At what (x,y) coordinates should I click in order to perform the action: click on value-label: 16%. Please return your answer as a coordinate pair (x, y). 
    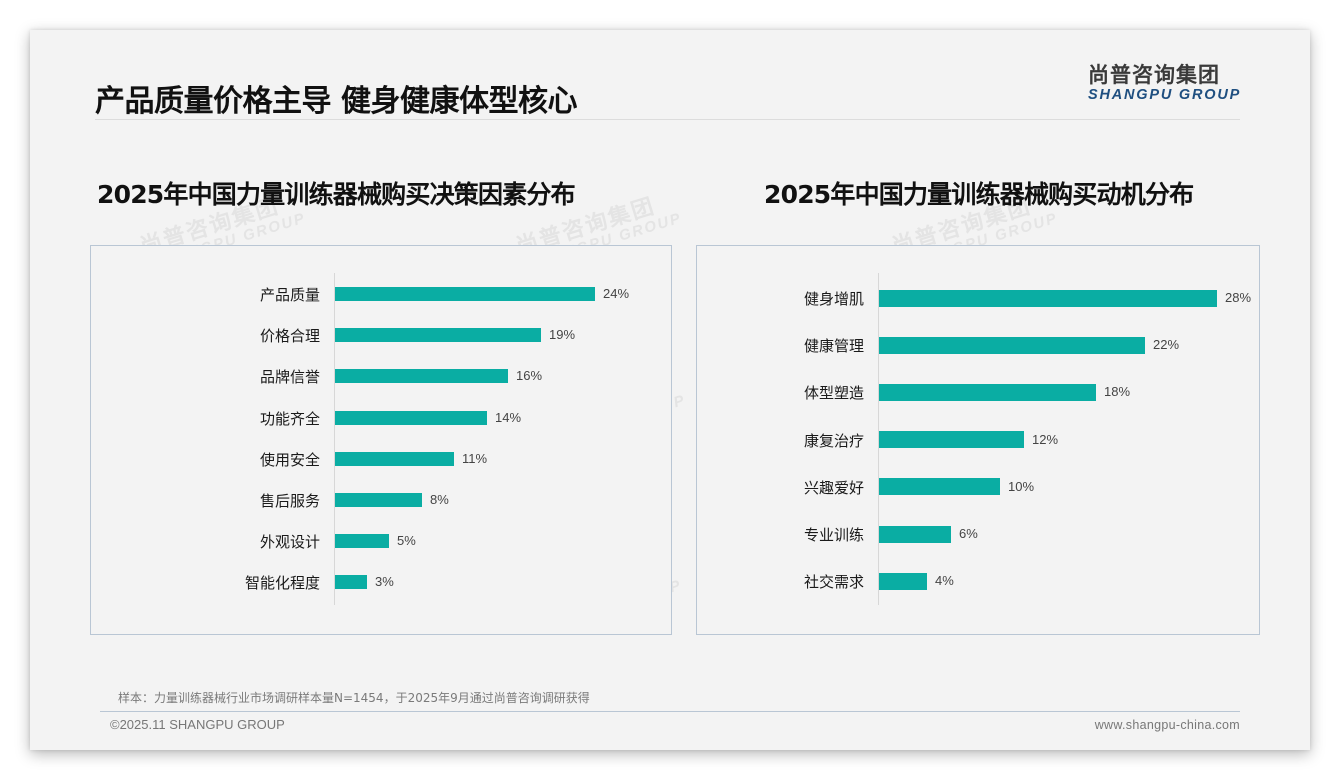
    Looking at the image, I should click on (529, 376).